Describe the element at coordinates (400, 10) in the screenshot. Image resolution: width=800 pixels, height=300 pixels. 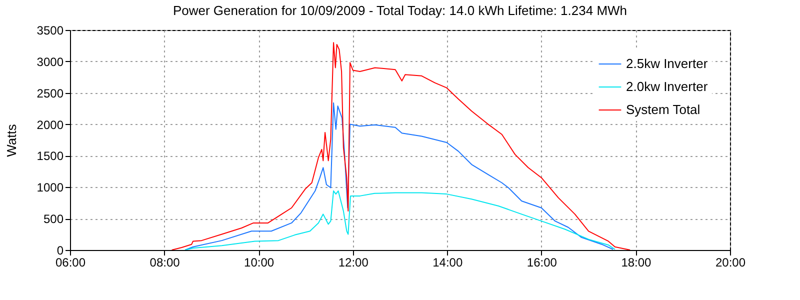
I see `chart-title: Power Generation for 10/09/2009 - Total Today: 14.0 kWh Lifetime: 1.234 MWh` at that location.